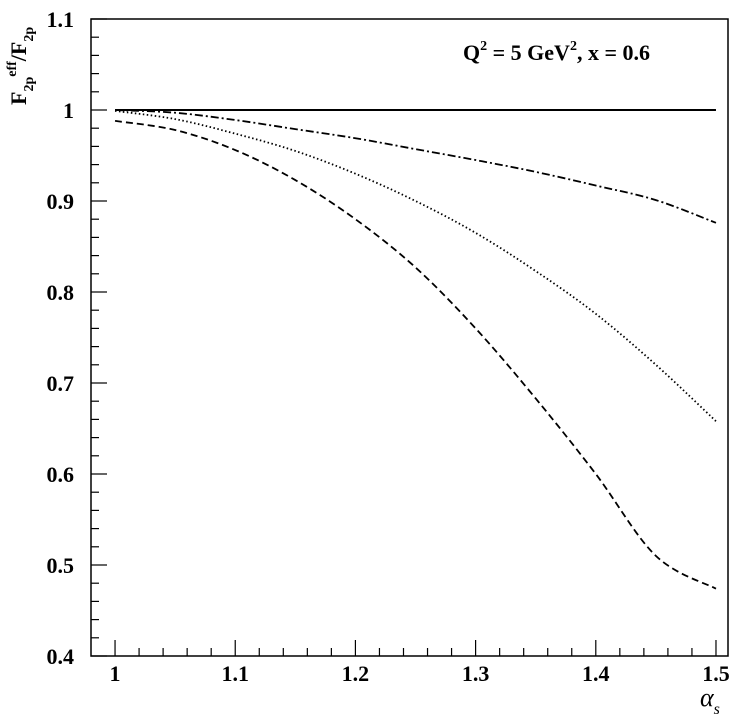 The height and width of the screenshot is (722, 738). I want to click on y-axis-label-num-sub: 2p, so click(29, 84).